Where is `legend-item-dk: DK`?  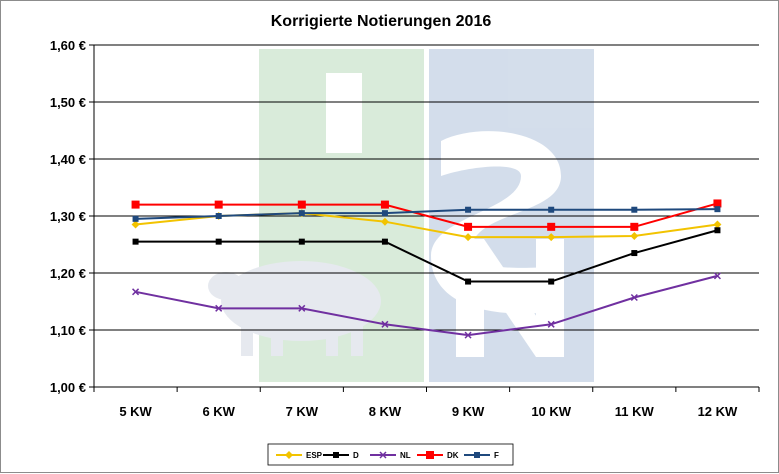
legend-item-dk: DK is located at coordinates (438, 455).